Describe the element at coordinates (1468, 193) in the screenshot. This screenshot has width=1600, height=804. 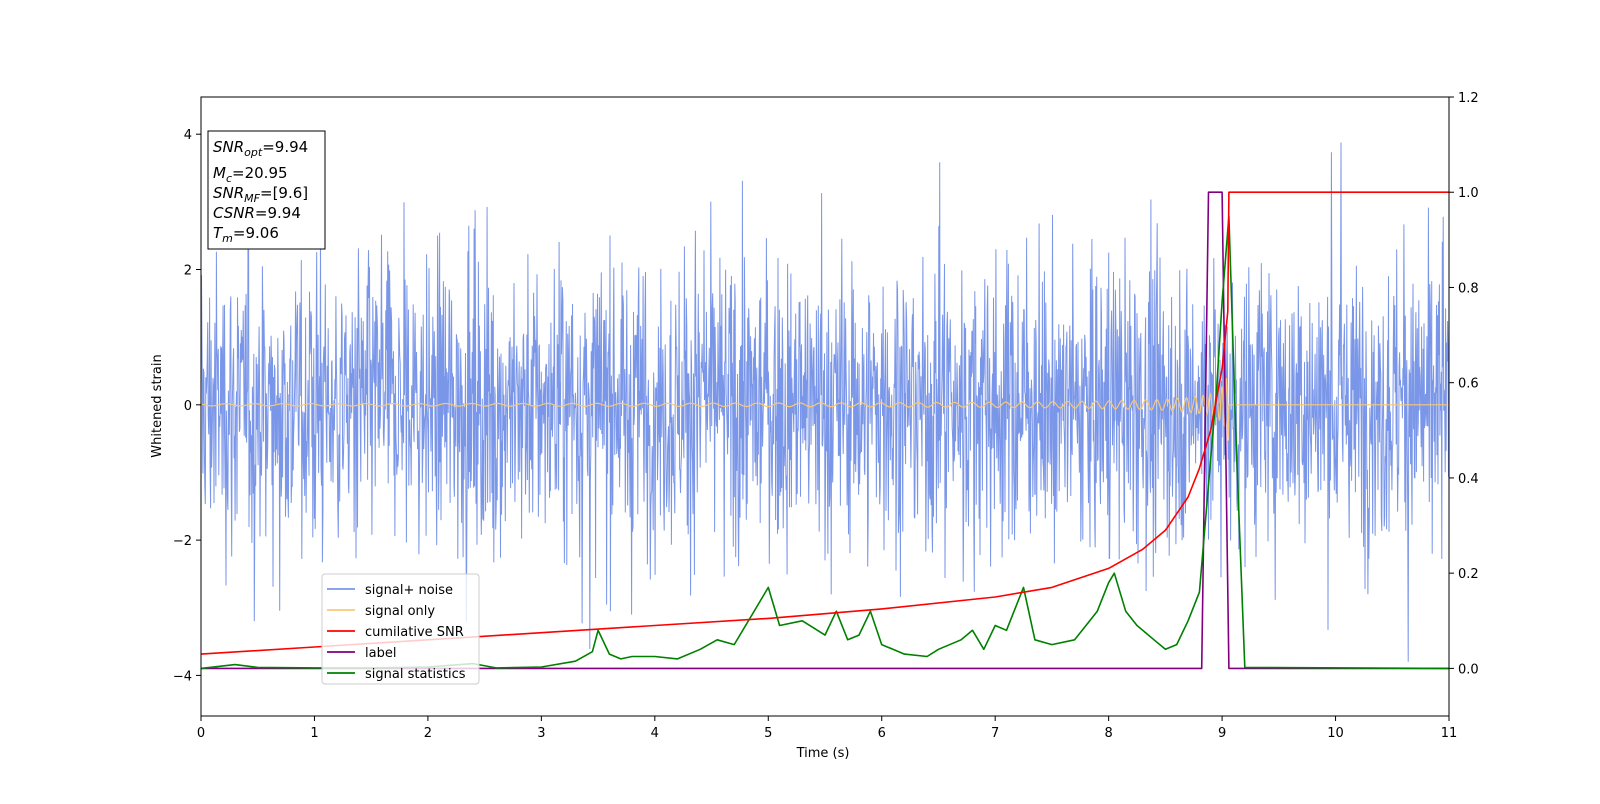
I see `y2-tick-label: 1.0` at that location.